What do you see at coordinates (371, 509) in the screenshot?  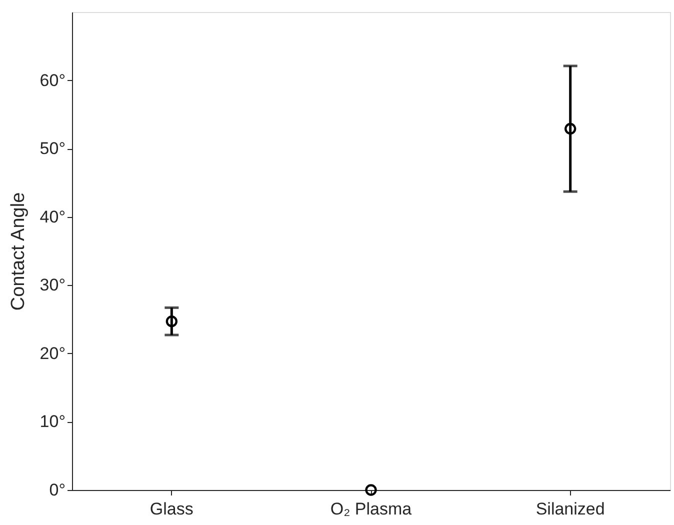 I see `x-tick-label: O₂ Plasma` at bounding box center [371, 509].